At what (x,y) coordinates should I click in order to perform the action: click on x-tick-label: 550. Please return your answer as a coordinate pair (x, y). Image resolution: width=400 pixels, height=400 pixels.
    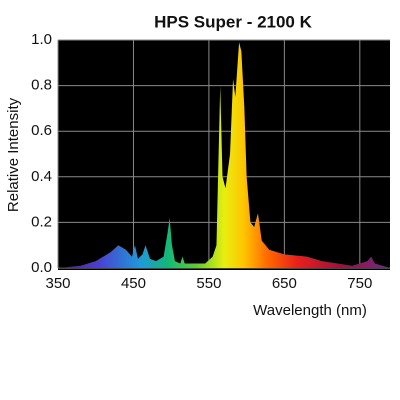
    Looking at the image, I should click on (208, 283).